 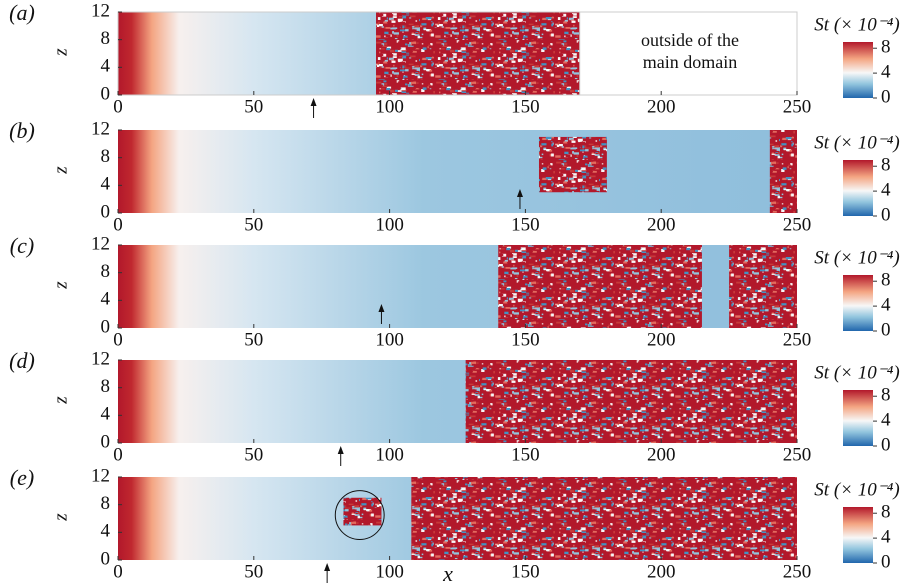 What do you see at coordinates (22, 245) in the screenshot?
I see `panel-label: (c)` at bounding box center [22, 245].